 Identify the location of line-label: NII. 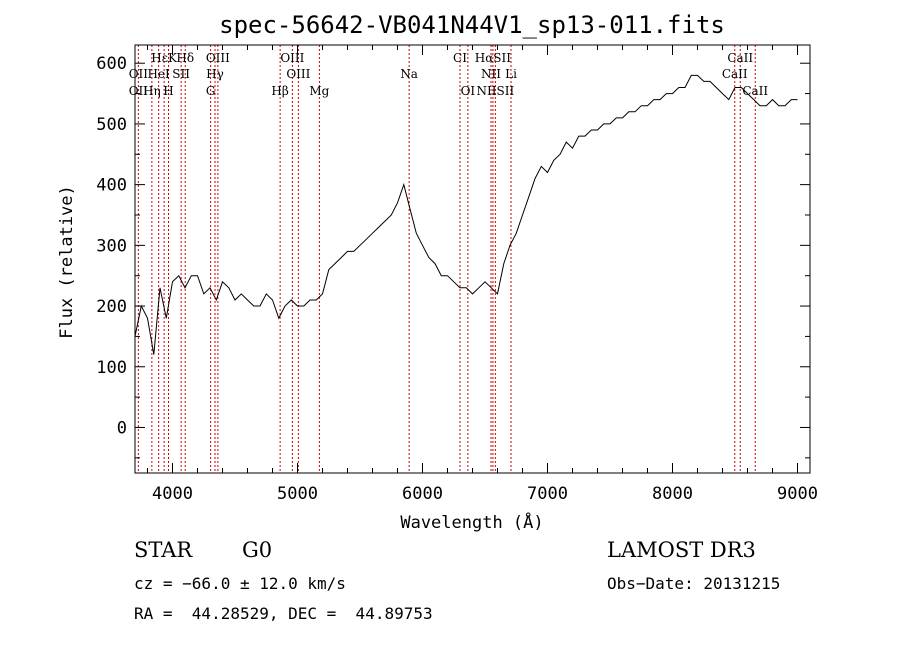
(491, 74).